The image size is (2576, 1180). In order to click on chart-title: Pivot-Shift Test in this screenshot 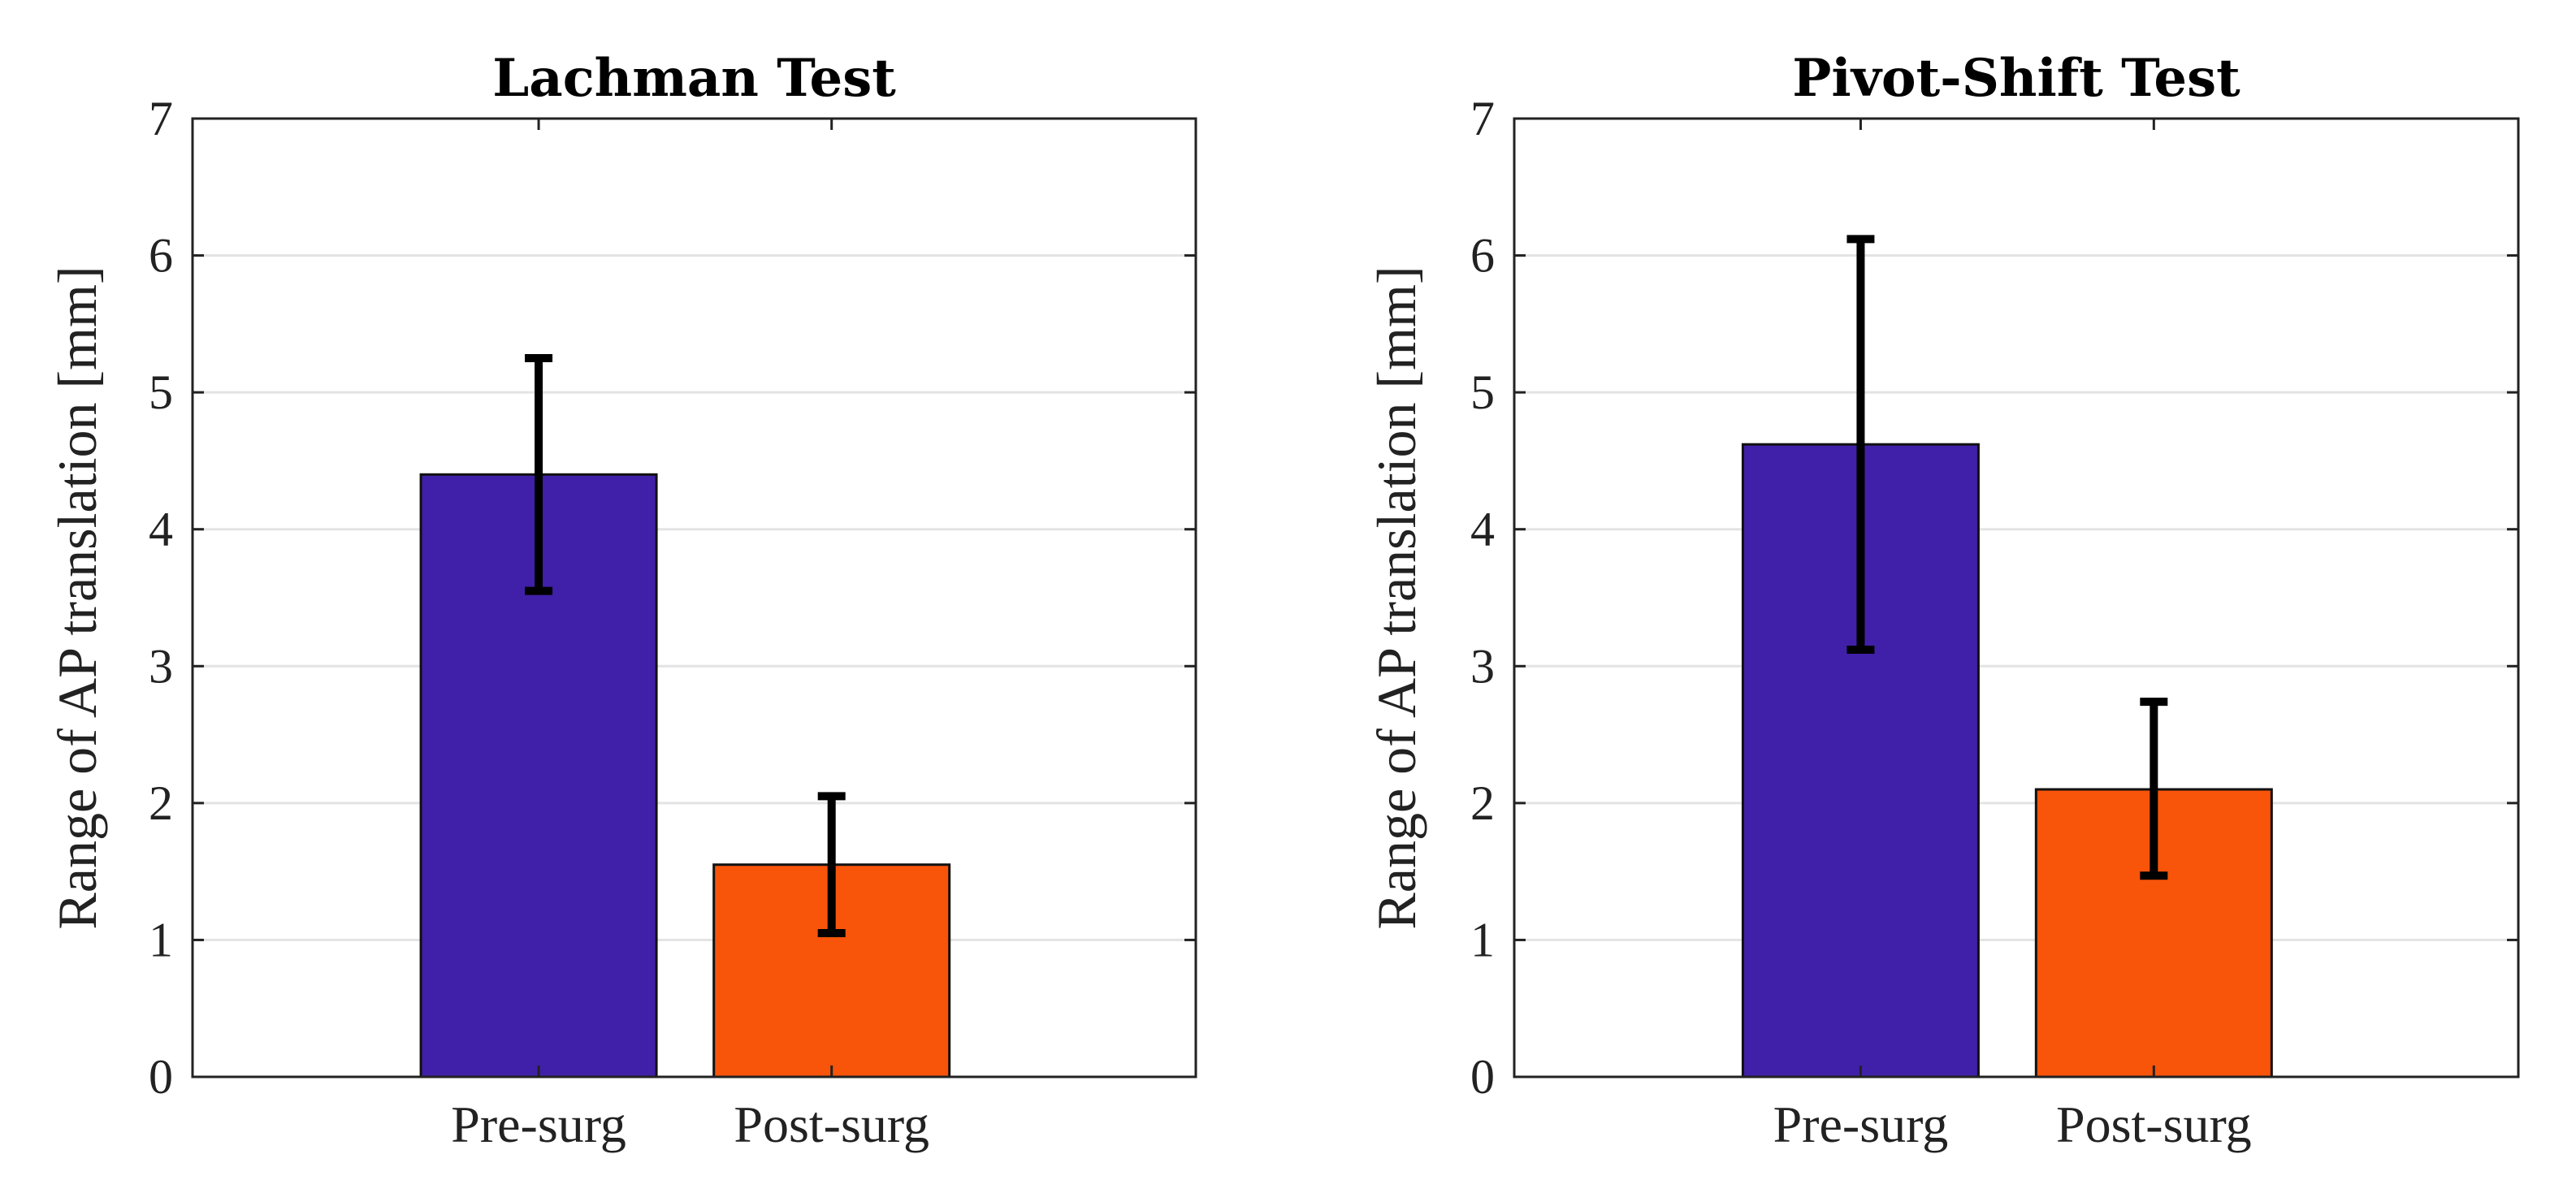, I will do `click(2016, 78)`.